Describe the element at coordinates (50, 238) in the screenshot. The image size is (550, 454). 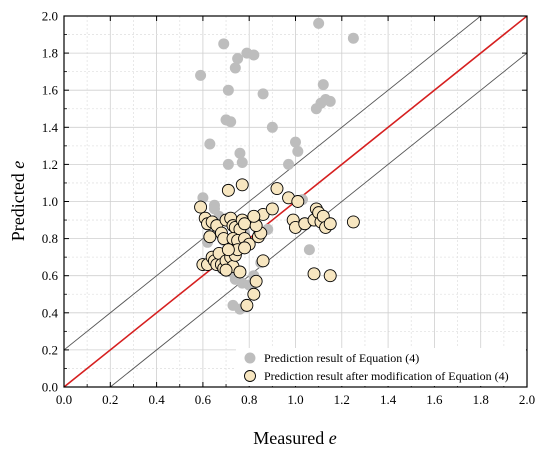
I see `y-tick-label: 0.8` at that location.